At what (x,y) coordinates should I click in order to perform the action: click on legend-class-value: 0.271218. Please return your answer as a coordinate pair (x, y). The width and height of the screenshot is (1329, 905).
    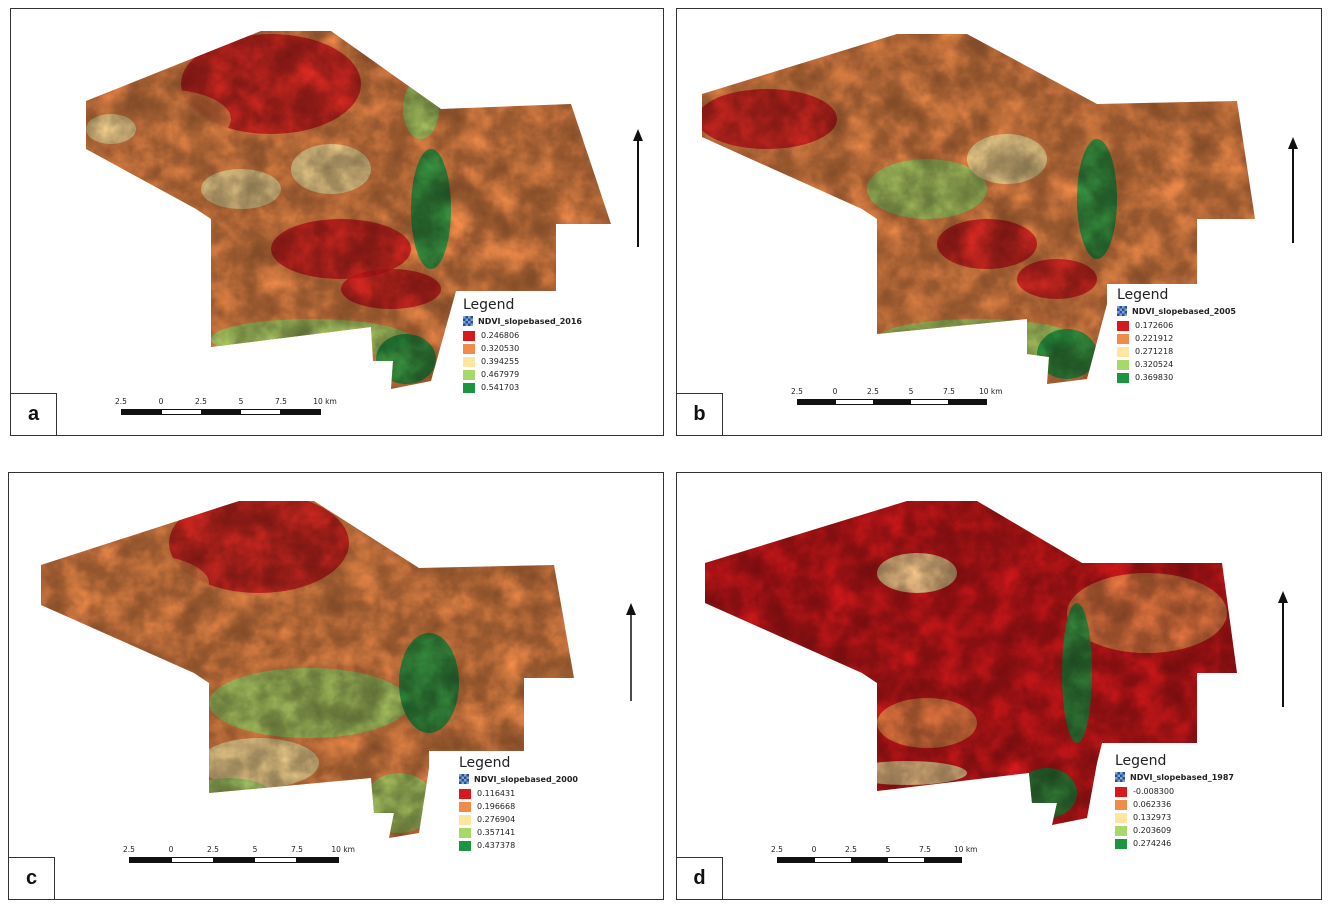
    Looking at the image, I should click on (1154, 351).